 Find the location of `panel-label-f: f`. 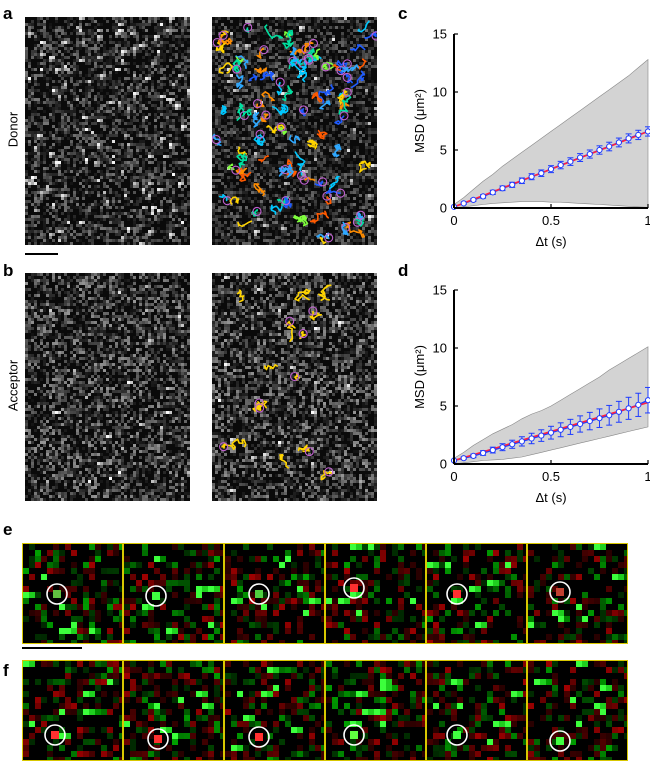

panel-label-f: f is located at coordinates (6, 670).